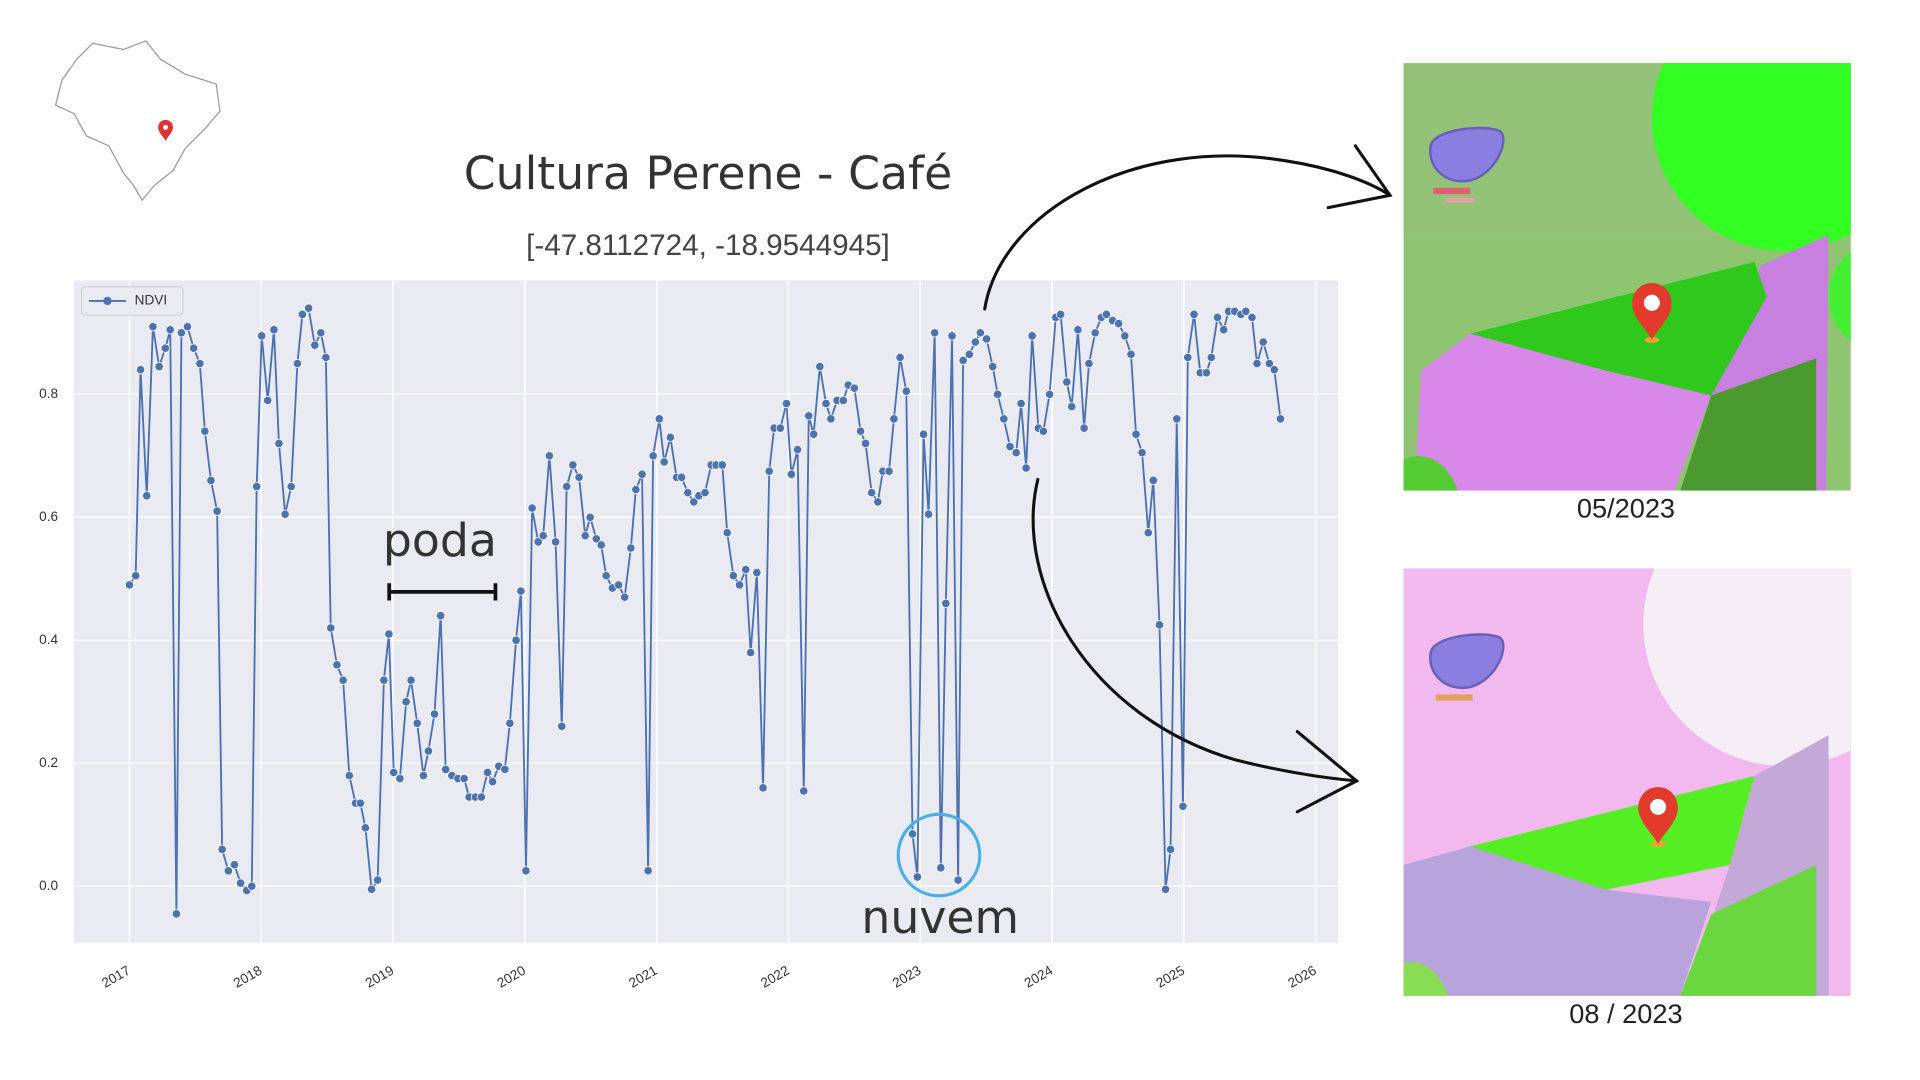  What do you see at coordinates (48, 885) in the screenshot?
I see `y-tick-label: 0.0` at bounding box center [48, 885].